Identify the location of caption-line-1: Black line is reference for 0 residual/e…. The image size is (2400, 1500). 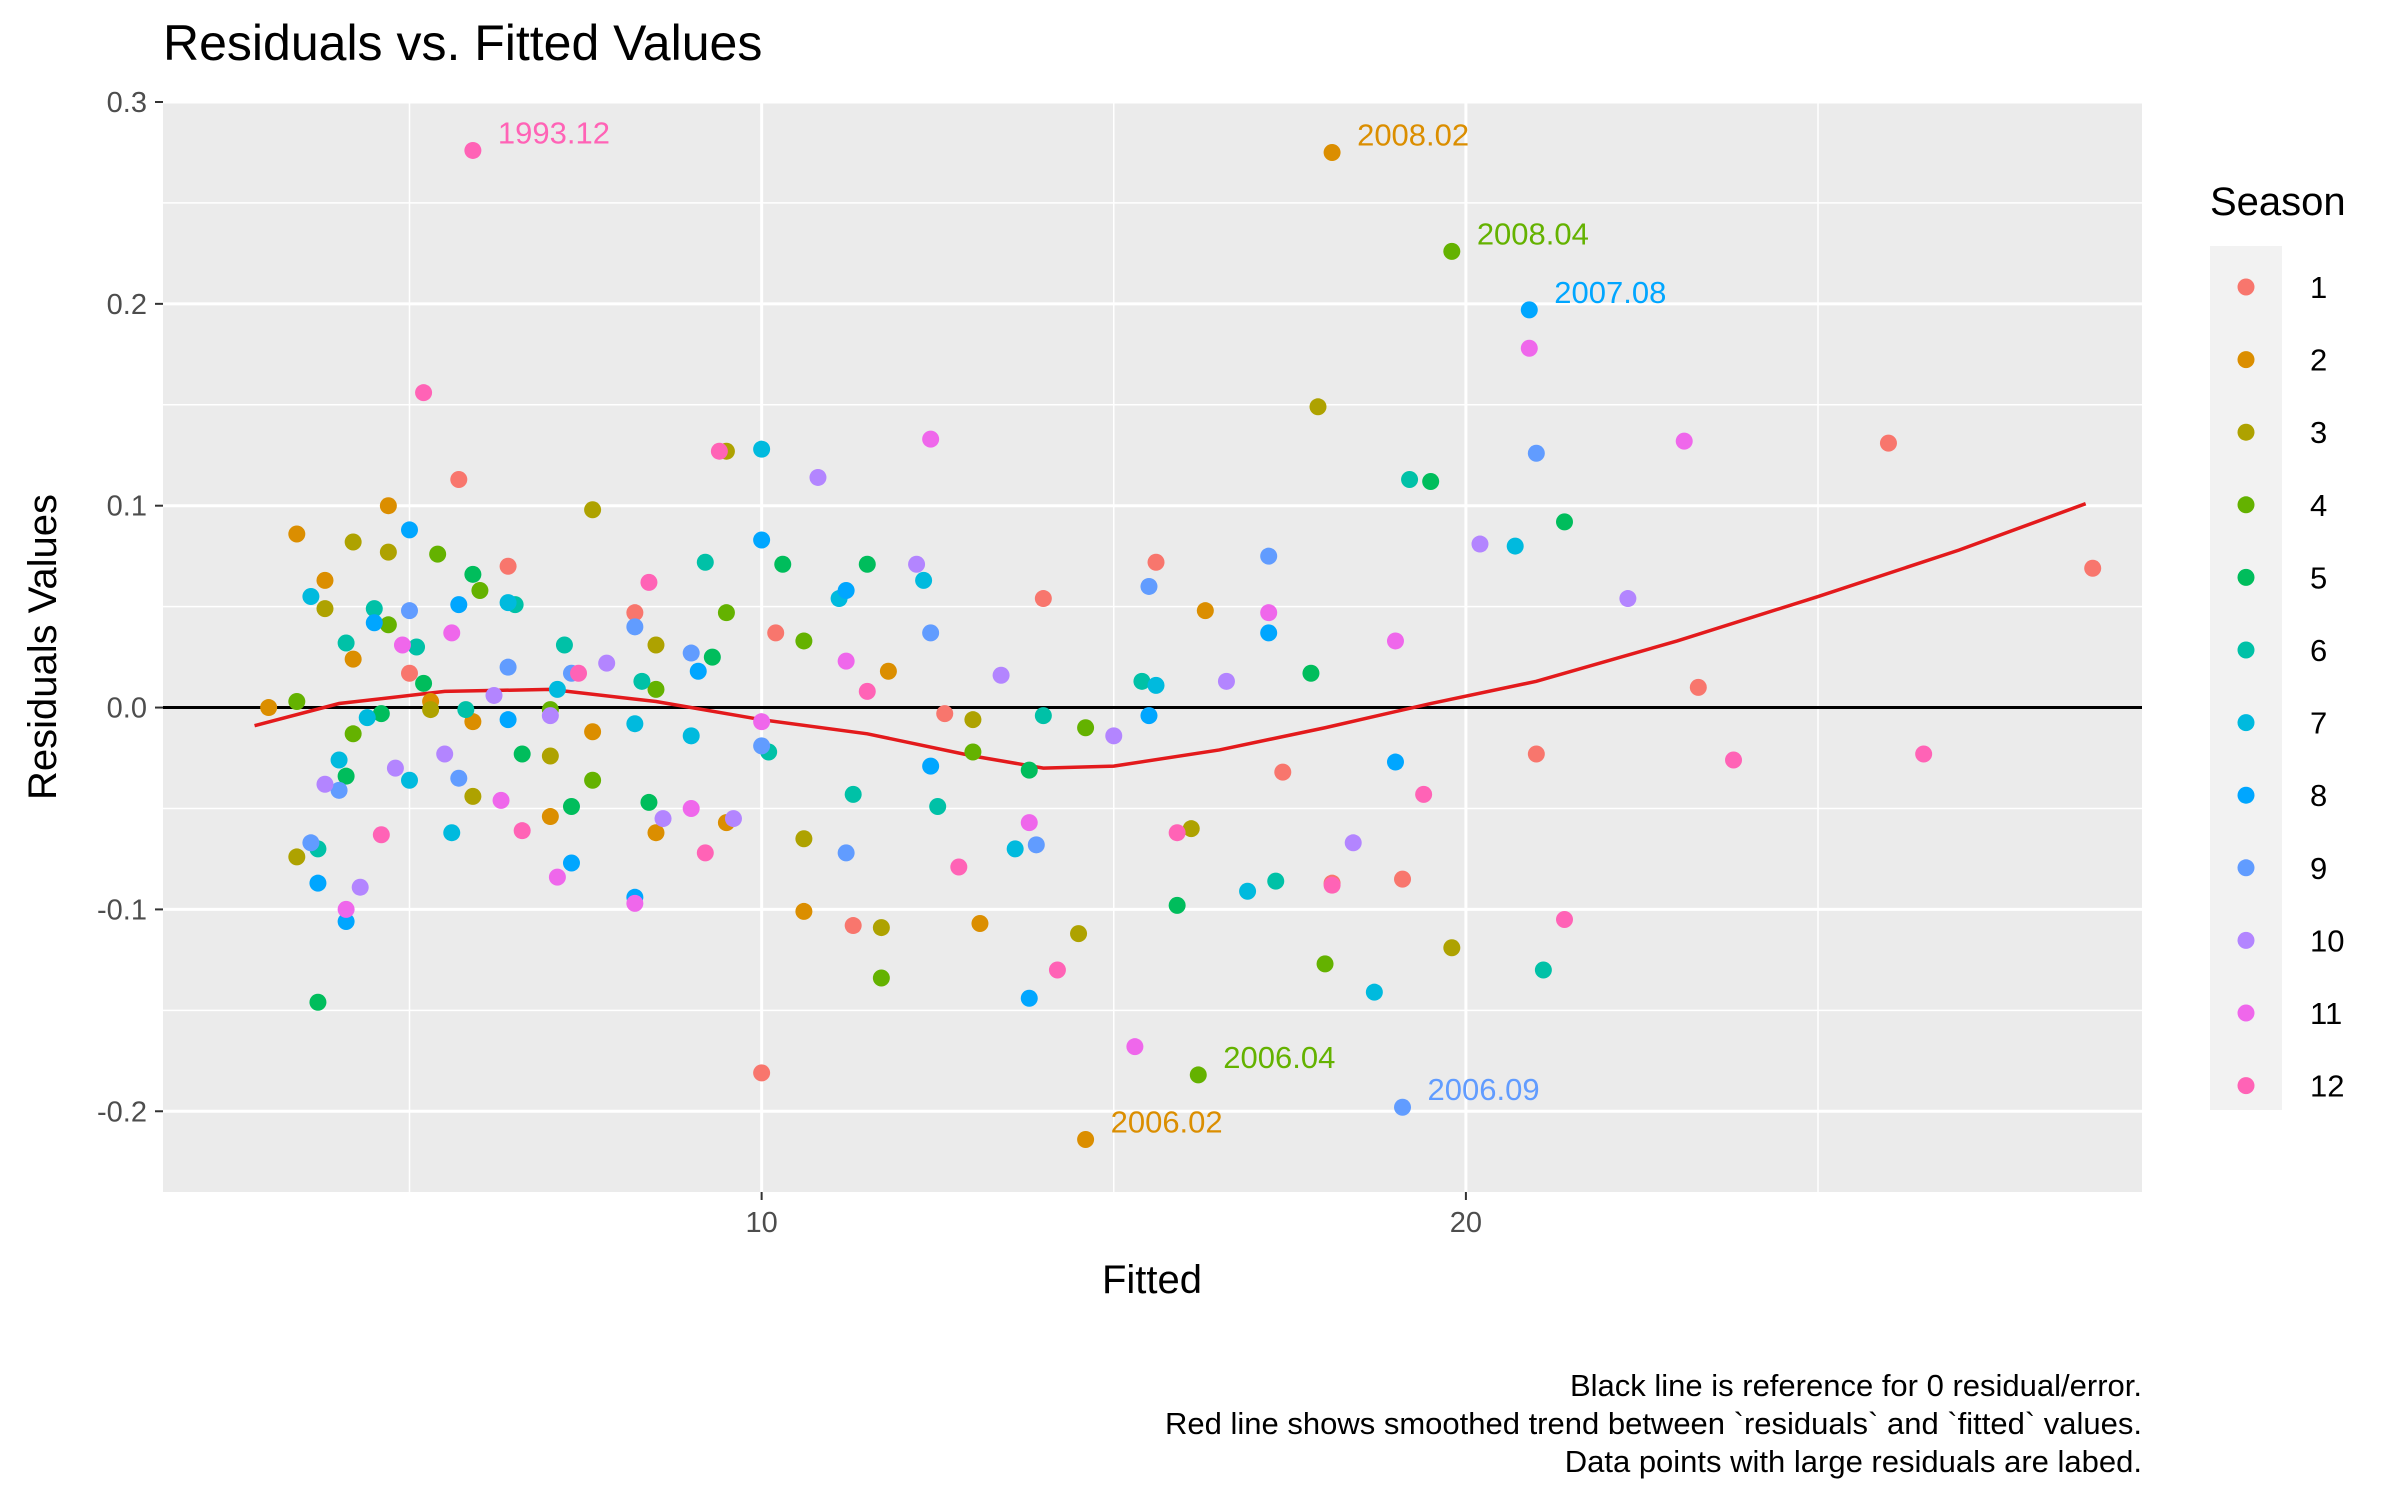
(1856, 1385).